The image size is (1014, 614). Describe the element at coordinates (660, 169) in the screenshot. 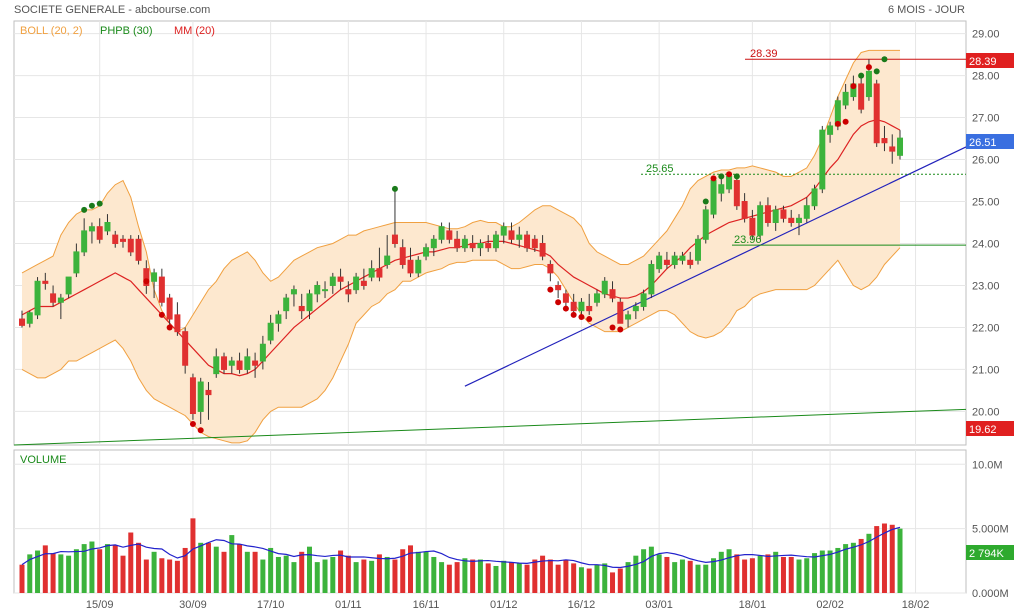

I see `annotation-level-mid: 25.65` at that location.